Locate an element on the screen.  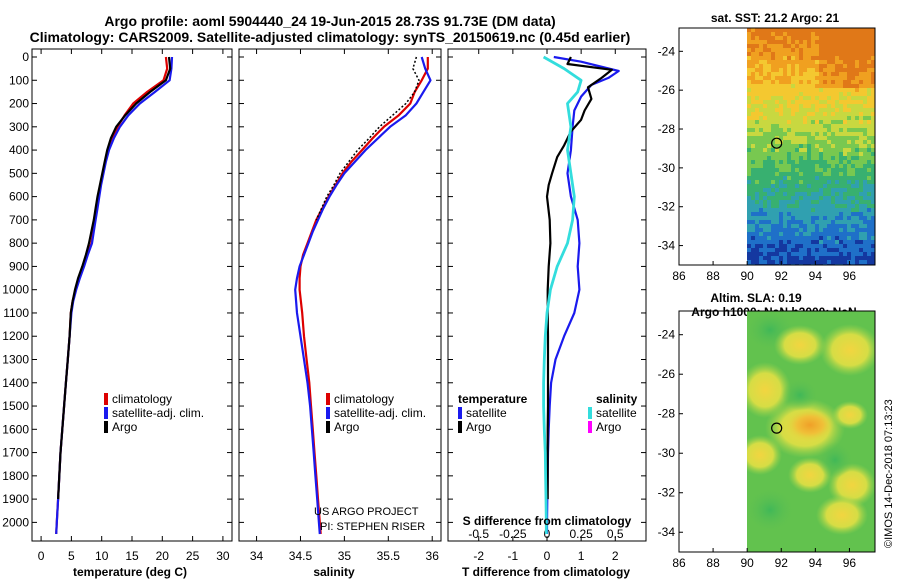
series-satellite-adj-clim- is located at coordinates (363, 295).